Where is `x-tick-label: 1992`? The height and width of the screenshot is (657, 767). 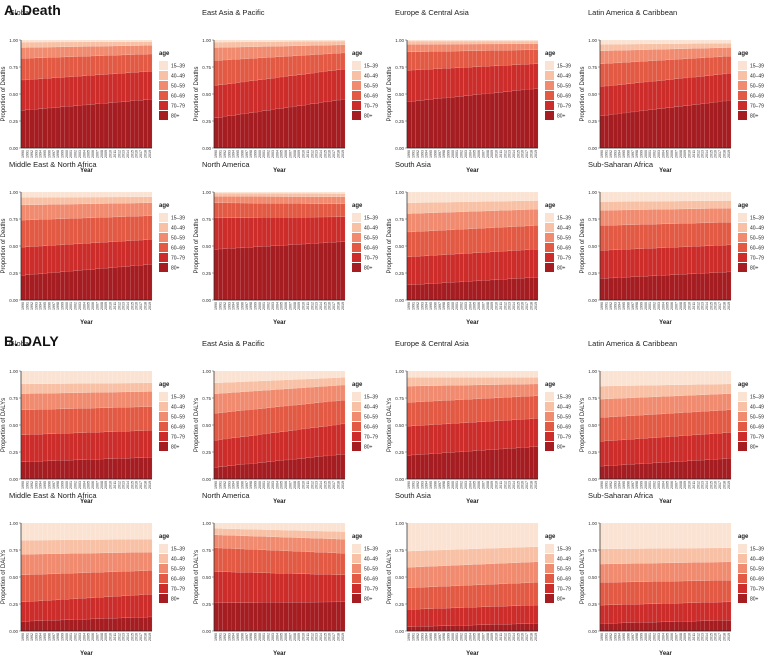
x-tick-label: 1992 is located at coordinates (418, 154).